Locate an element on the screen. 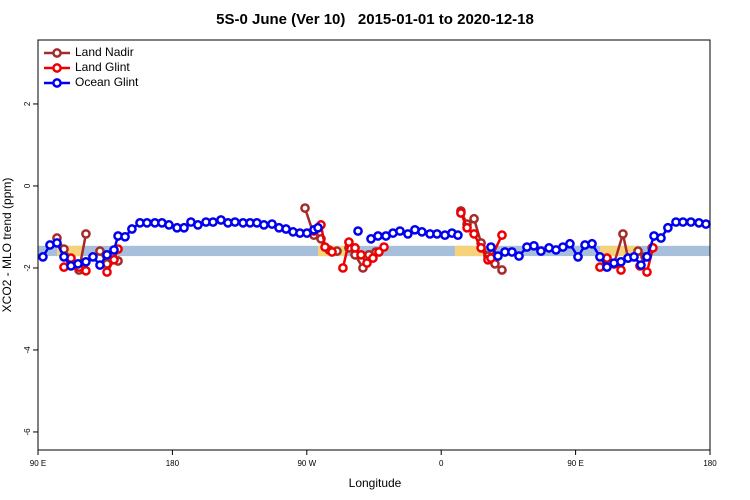 The width and height of the screenshot is (750, 500). legend-label: Land Glint is located at coordinates (102, 67).